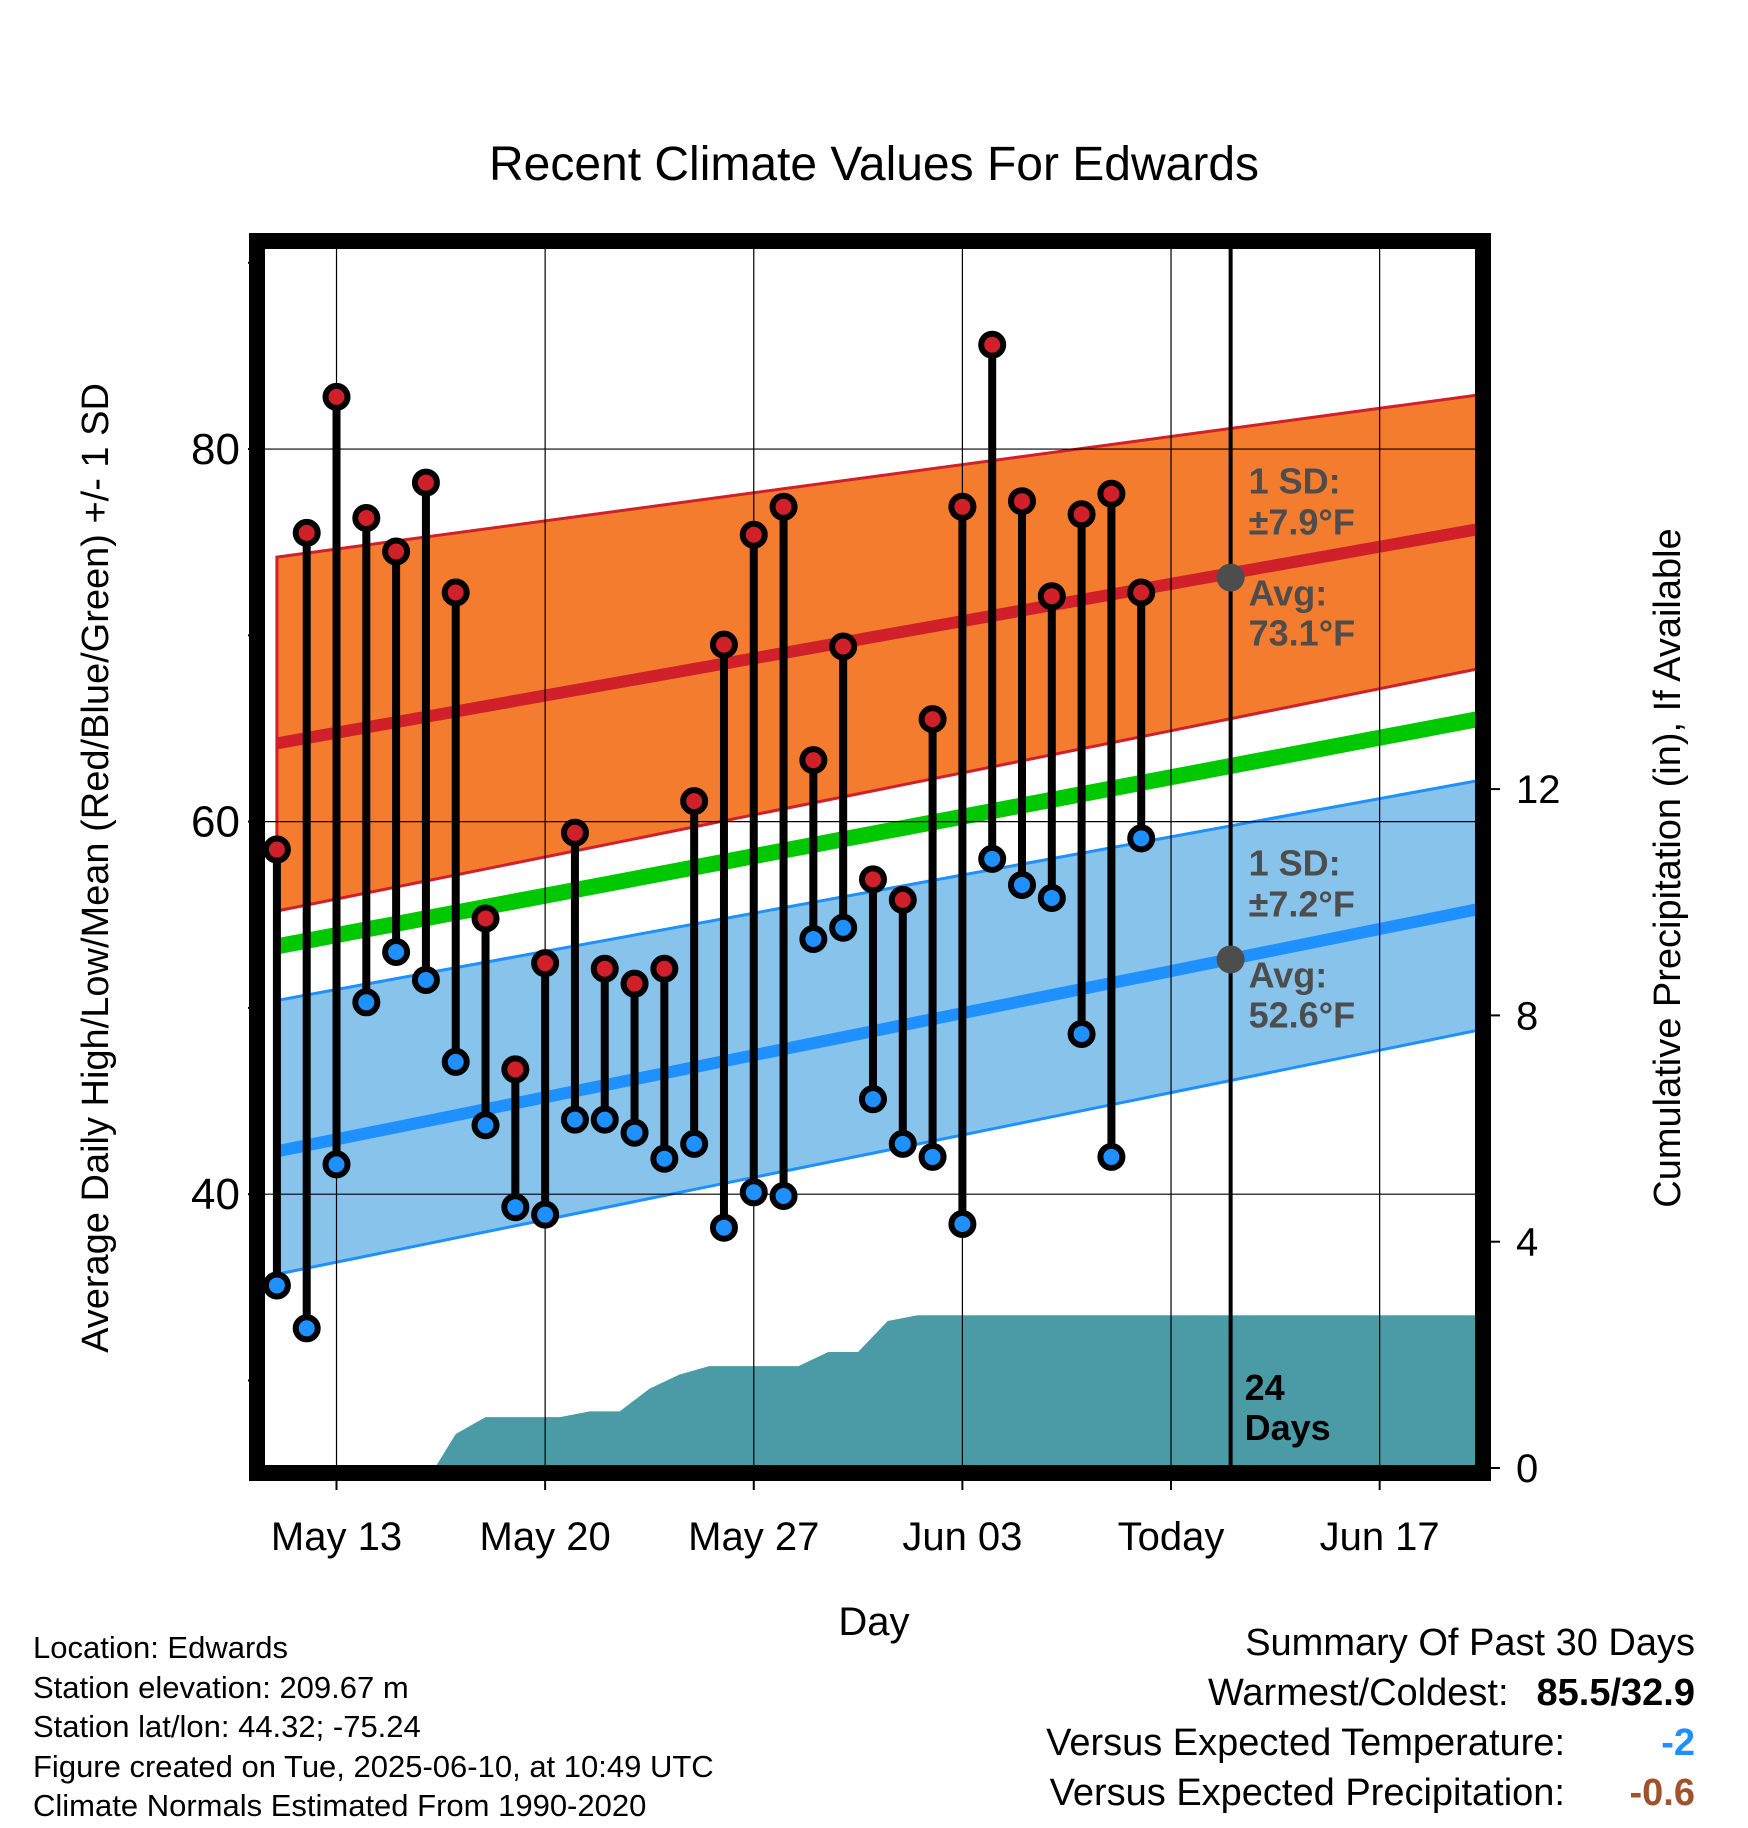 The height and width of the screenshot is (1828, 1748). I want to click on y-left-tick-label: 40, so click(215, 1194).